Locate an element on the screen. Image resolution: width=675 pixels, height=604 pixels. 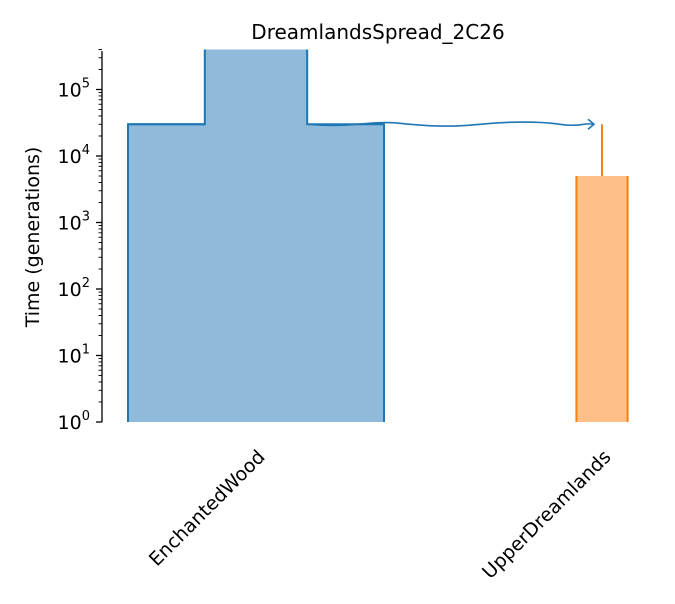
y-tick-label: 10² is located at coordinates (74, 288).